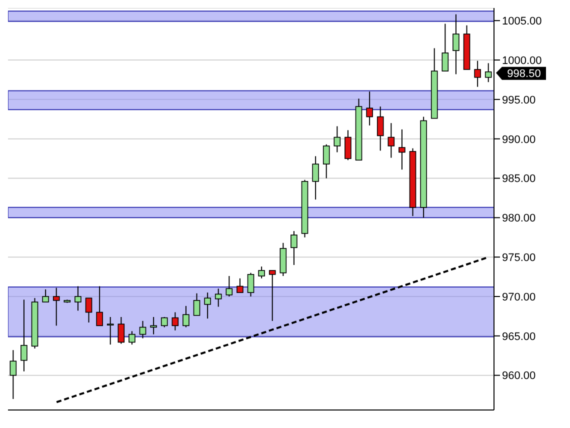 The height and width of the screenshot is (428, 570). I want to click on text: 998.50, so click(524, 74).